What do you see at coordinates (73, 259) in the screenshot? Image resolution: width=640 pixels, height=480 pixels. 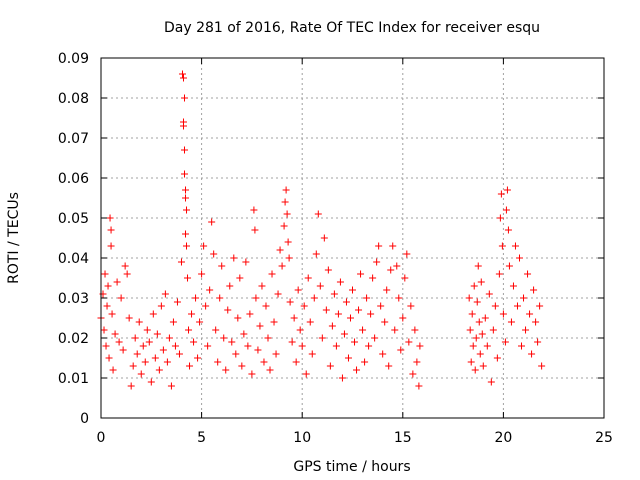 I see `y-tick-label: 0.04` at bounding box center [73, 259].